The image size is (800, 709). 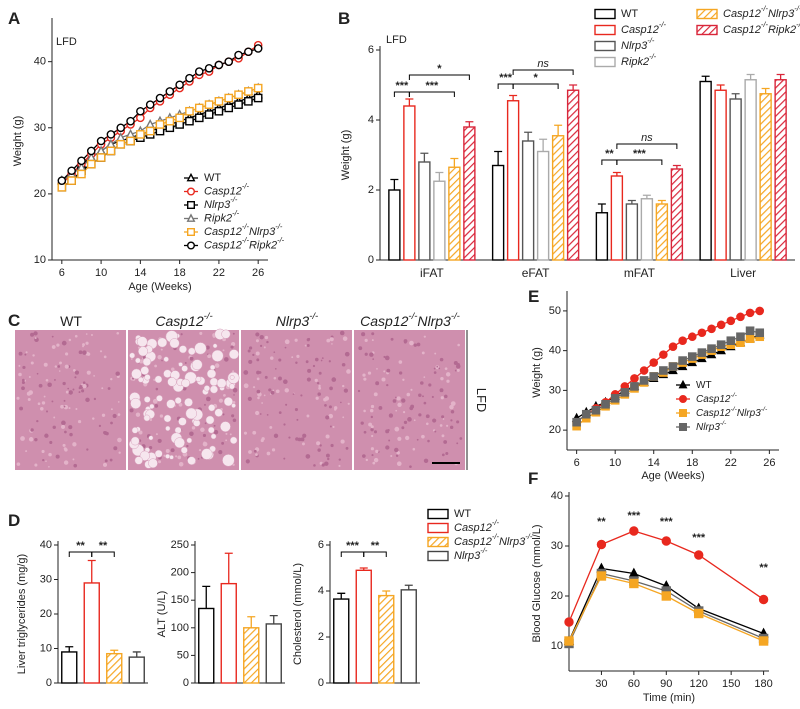 I want to click on x-tick-label: 18, so click(x=180, y=273).